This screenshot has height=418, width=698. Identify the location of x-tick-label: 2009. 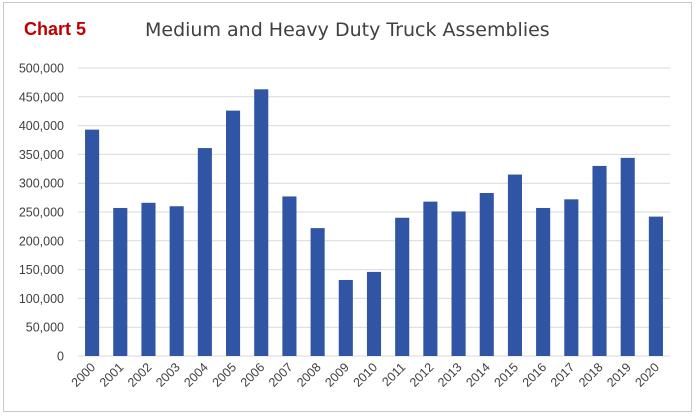
(337, 375).